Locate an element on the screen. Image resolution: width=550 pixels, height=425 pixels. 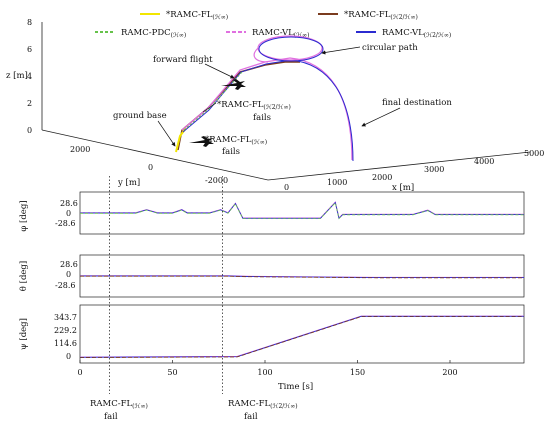
circular-path-arrow is located at coordinates (341, 50).